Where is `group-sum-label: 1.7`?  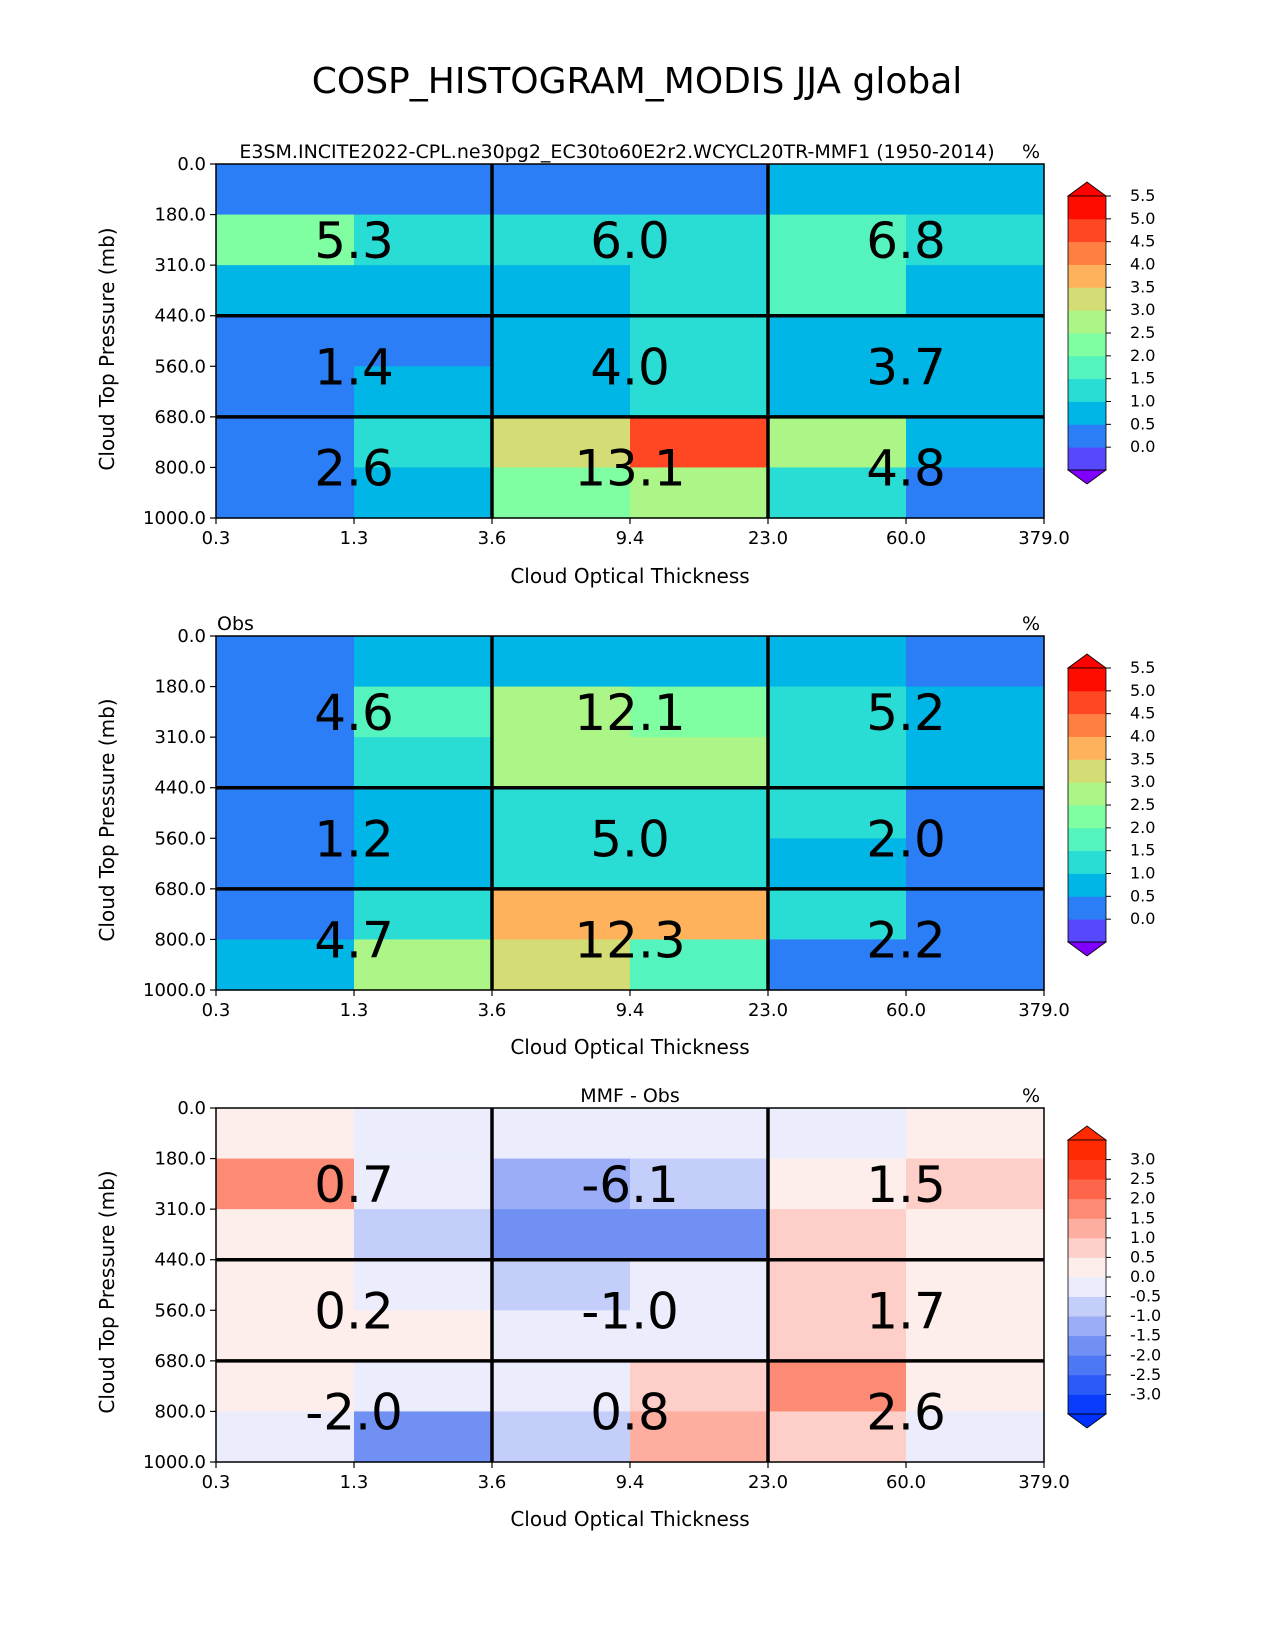
group-sum-label: 1.7 is located at coordinates (906, 1311).